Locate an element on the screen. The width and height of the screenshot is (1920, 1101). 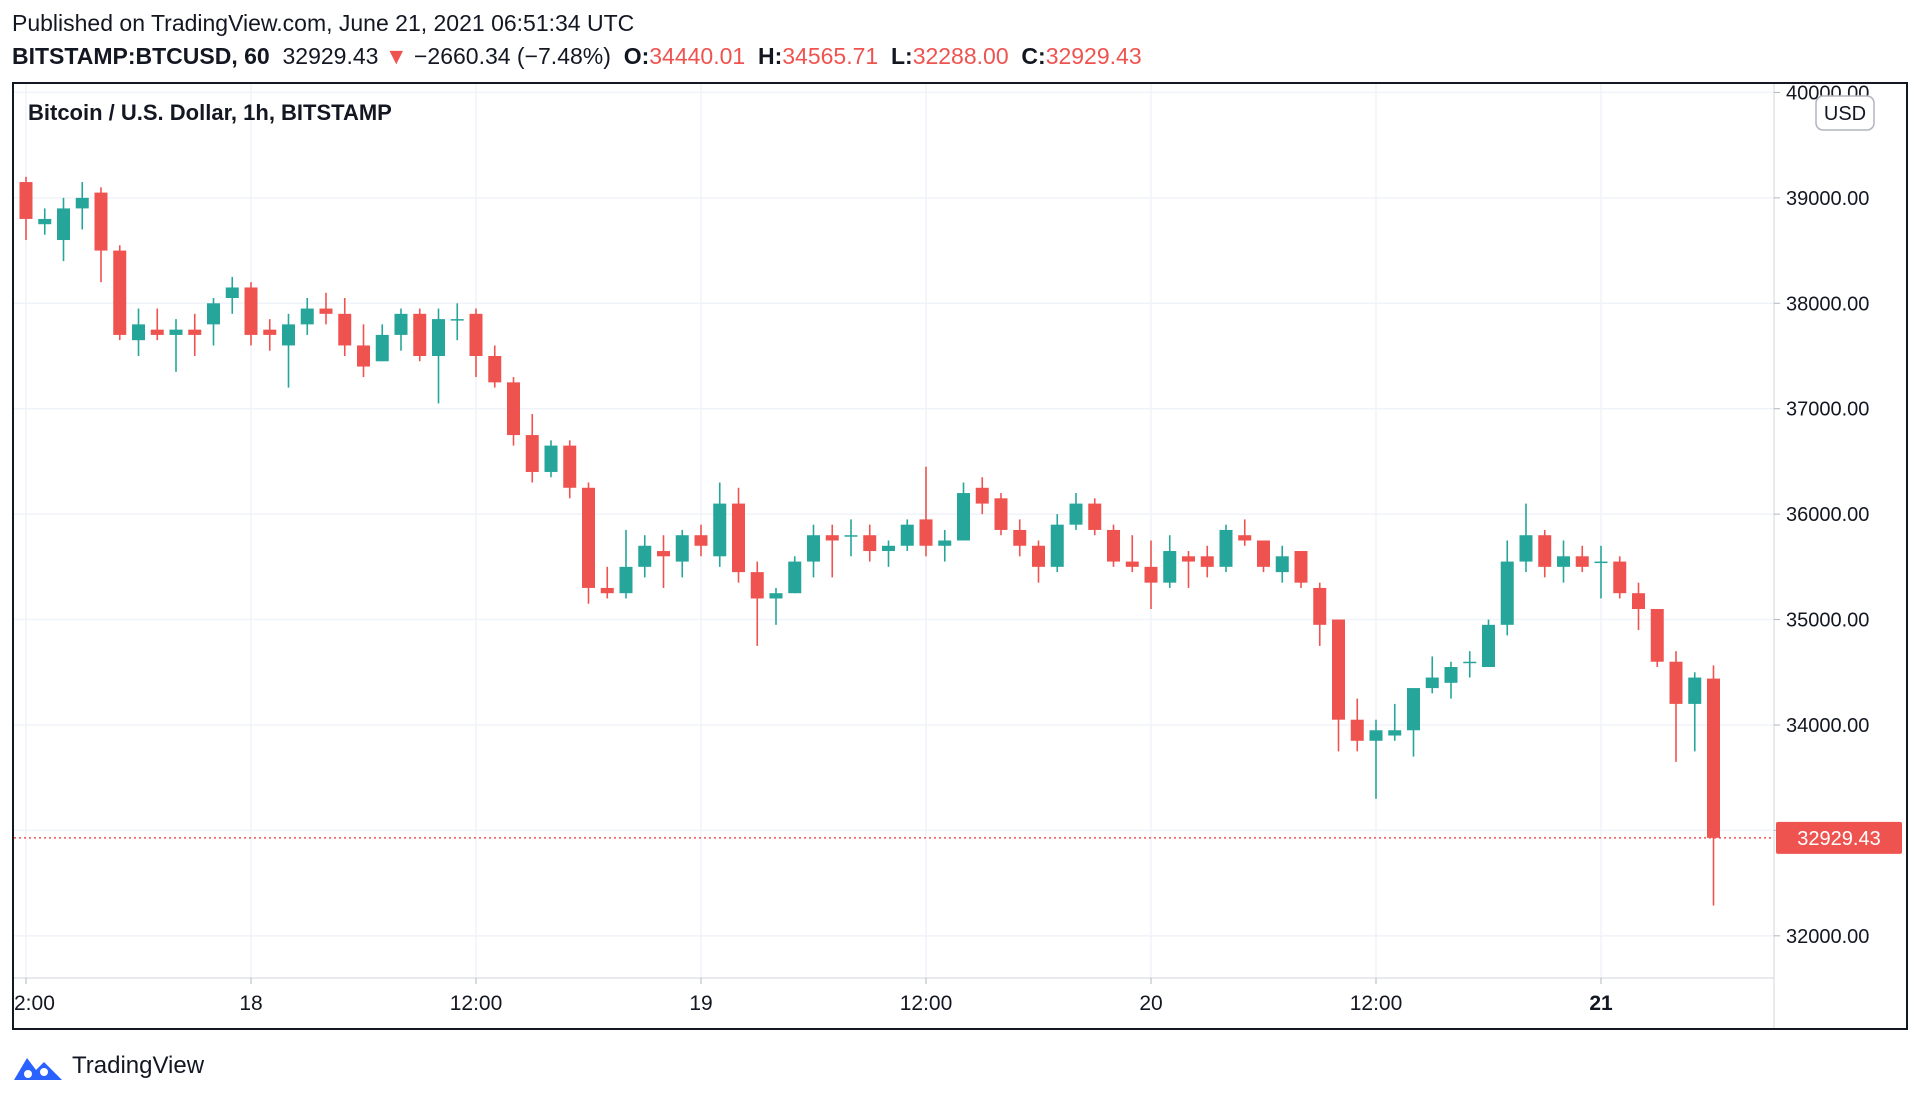
last-price-value: 32929.43 is located at coordinates (330, 56).